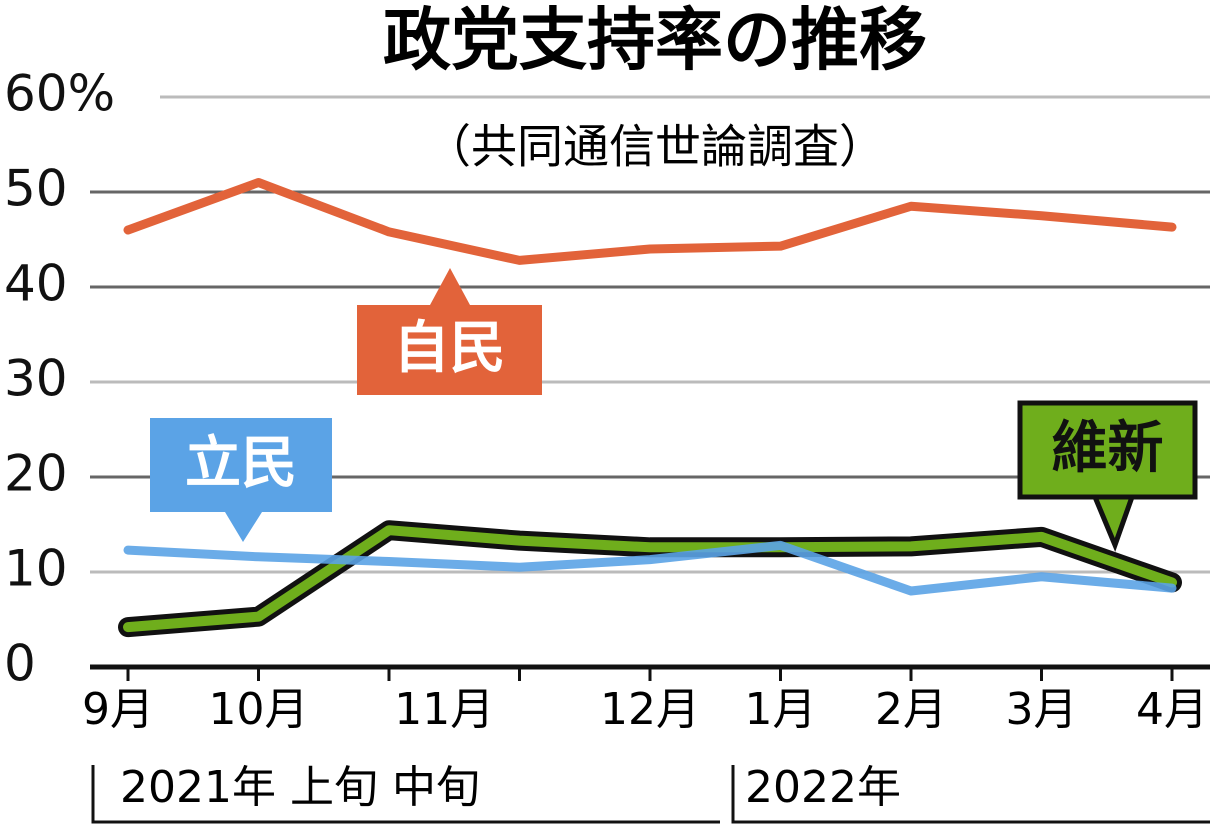 This screenshot has height=833, width=1220. I want to click on period-label: 2021年 上旬 中旬, so click(300, 787).